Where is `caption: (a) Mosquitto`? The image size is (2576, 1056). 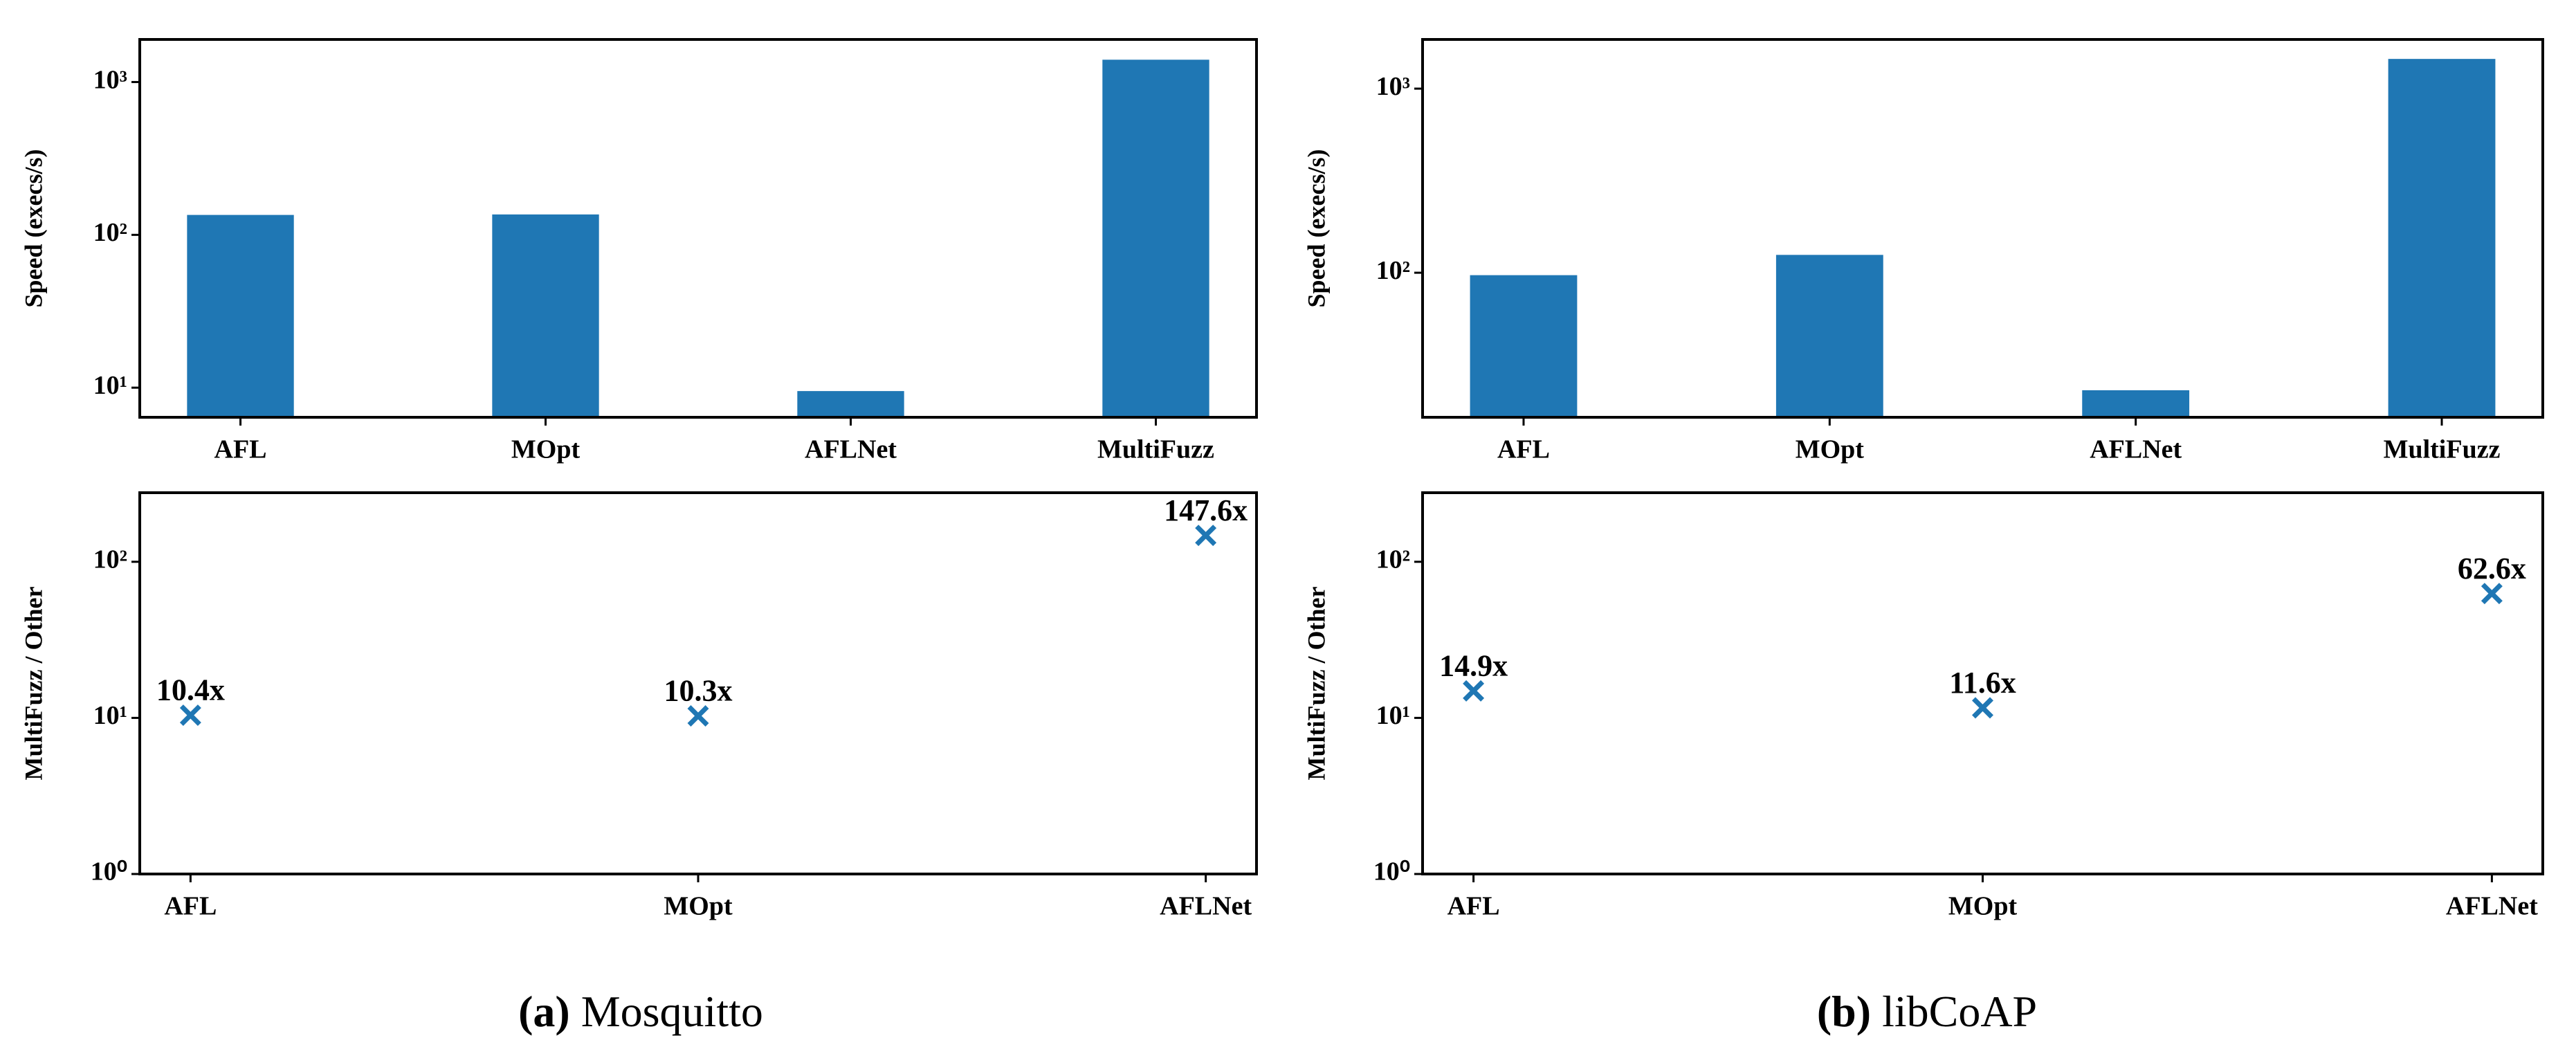
caption: (a) Mosquitto is located at coordinates (641, 1011).